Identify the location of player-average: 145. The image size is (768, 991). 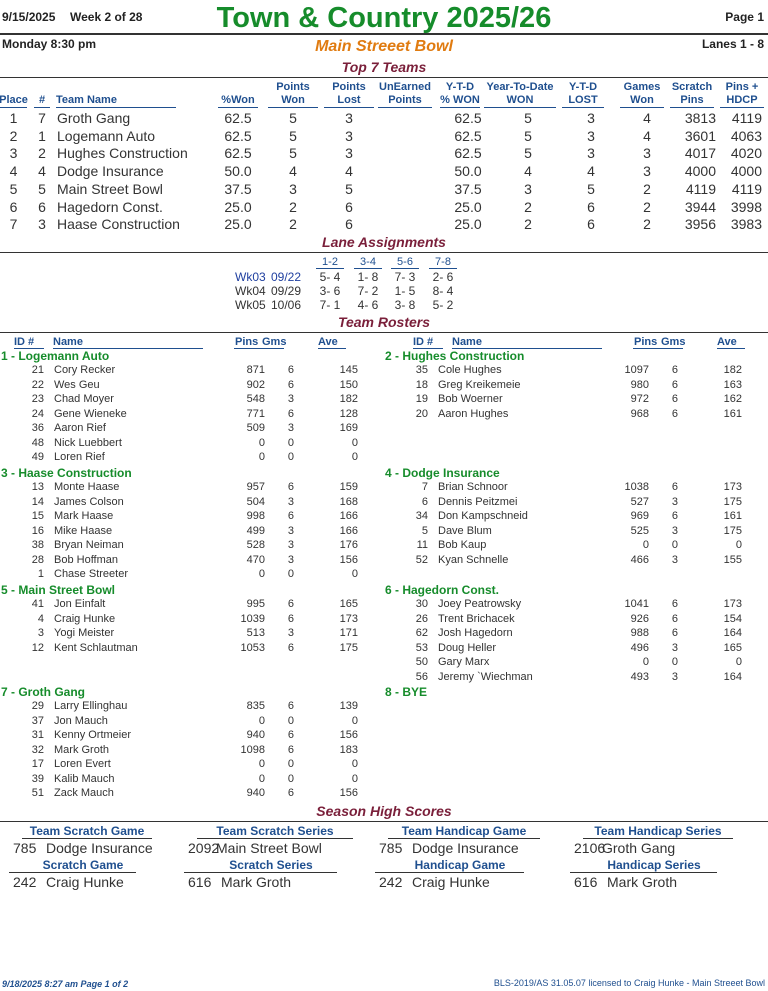
(348, 370).